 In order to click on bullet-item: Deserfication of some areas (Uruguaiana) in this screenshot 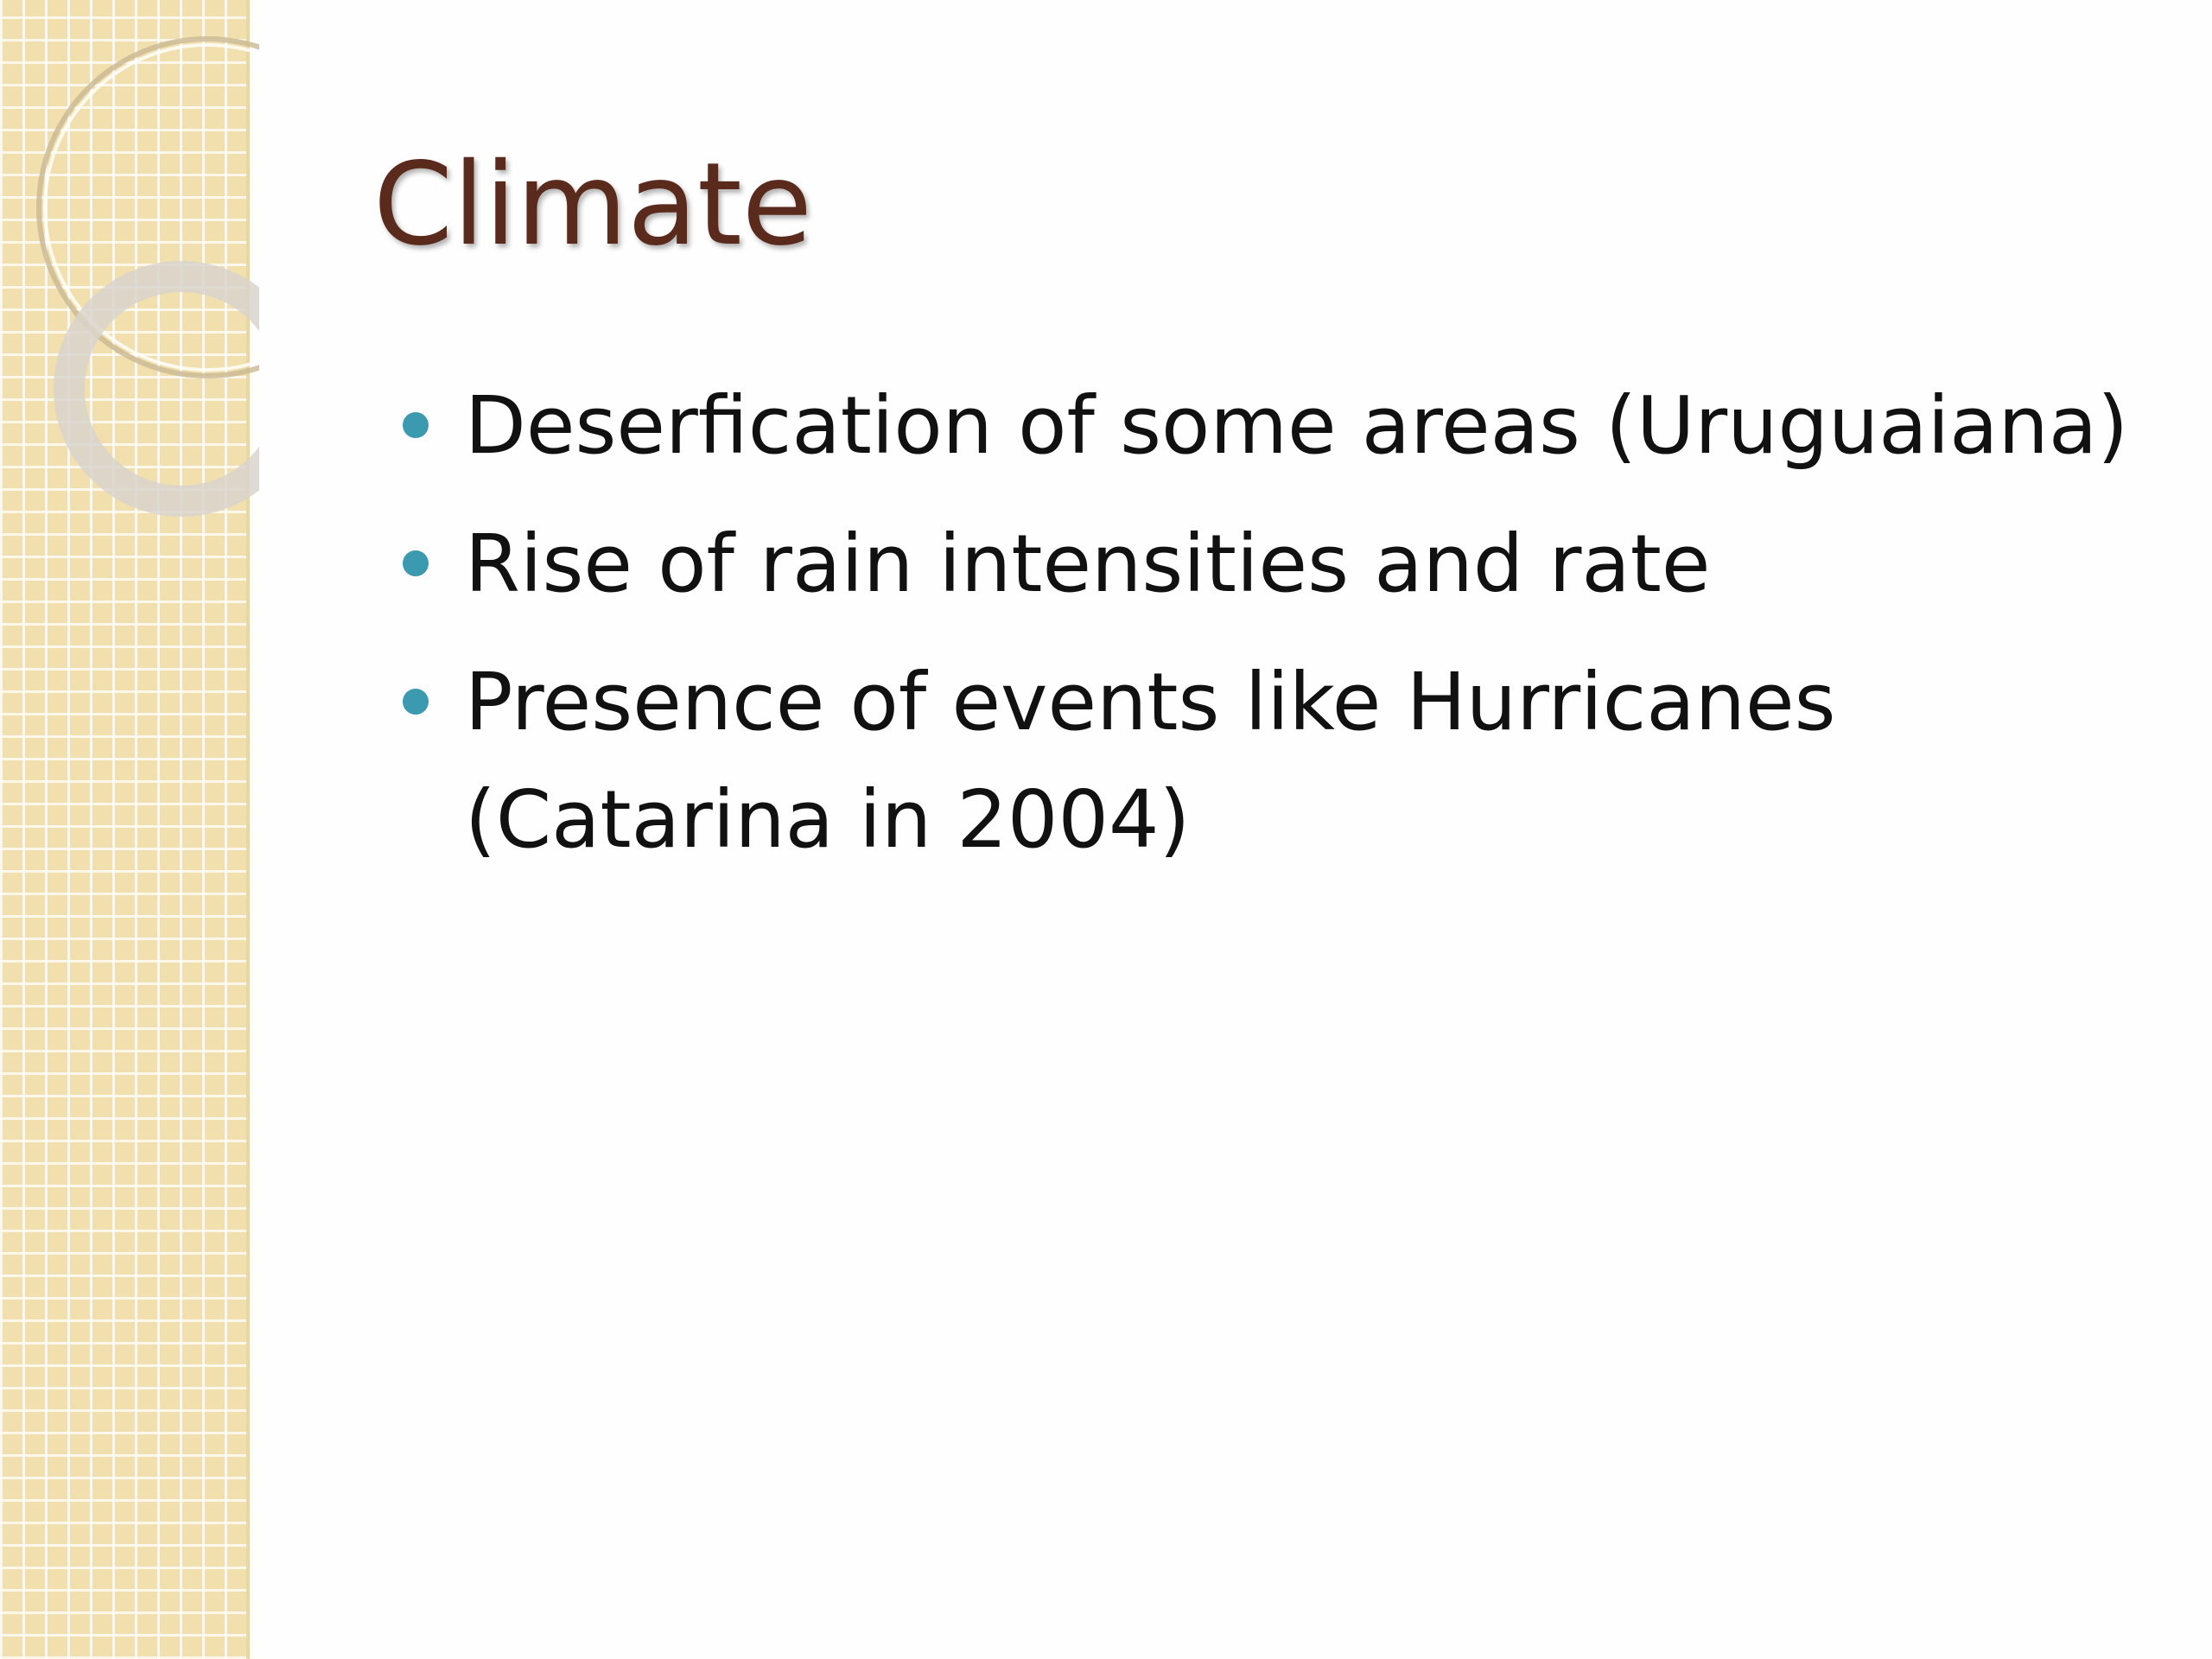, I will do `click(1298, 426)`.